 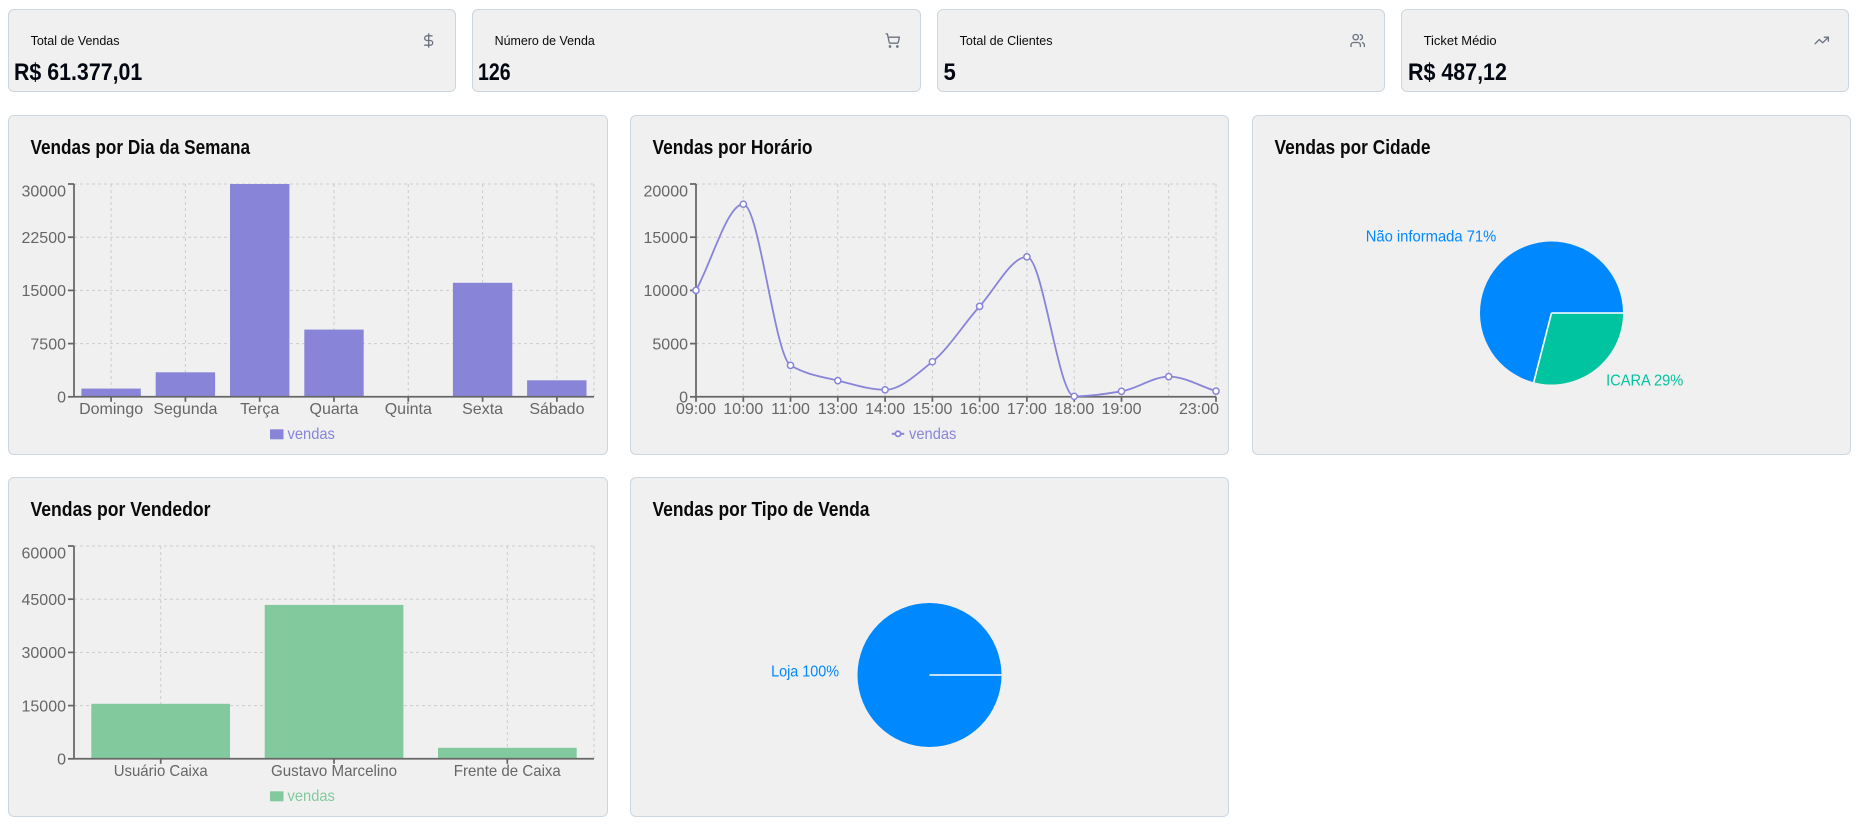 What do you see at coordinates (665, 291) in the screenshot?
I see `svg-text: 10000` at bounding box center [665, 291].